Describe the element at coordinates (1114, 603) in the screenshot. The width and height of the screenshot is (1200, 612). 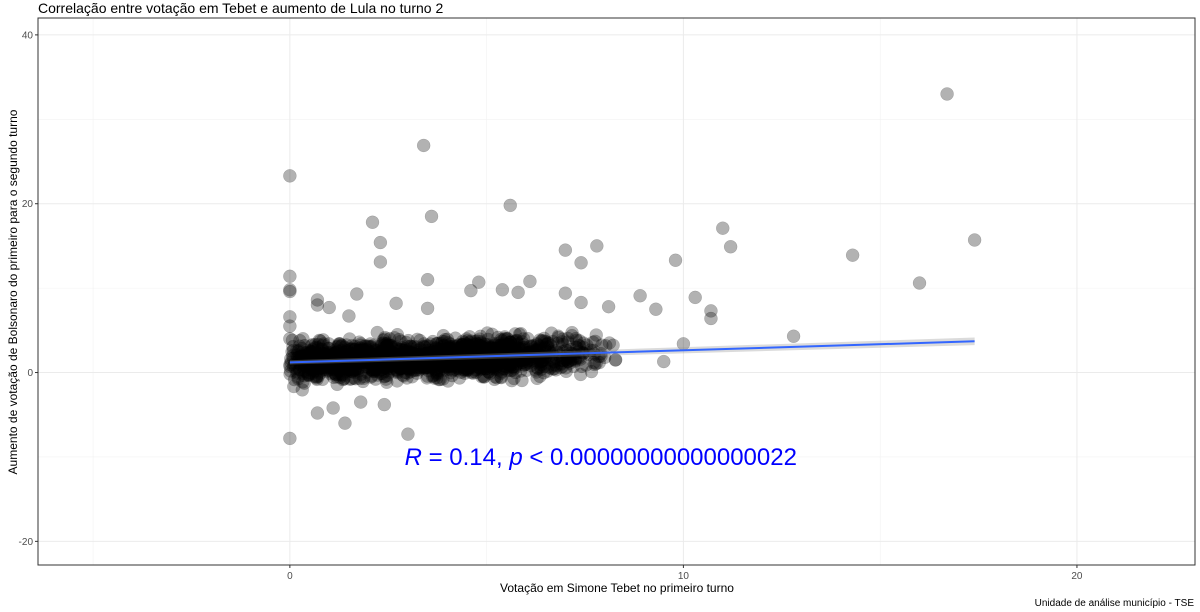
I see `chart-caption: Unidade de análise município - TSE` at that location.